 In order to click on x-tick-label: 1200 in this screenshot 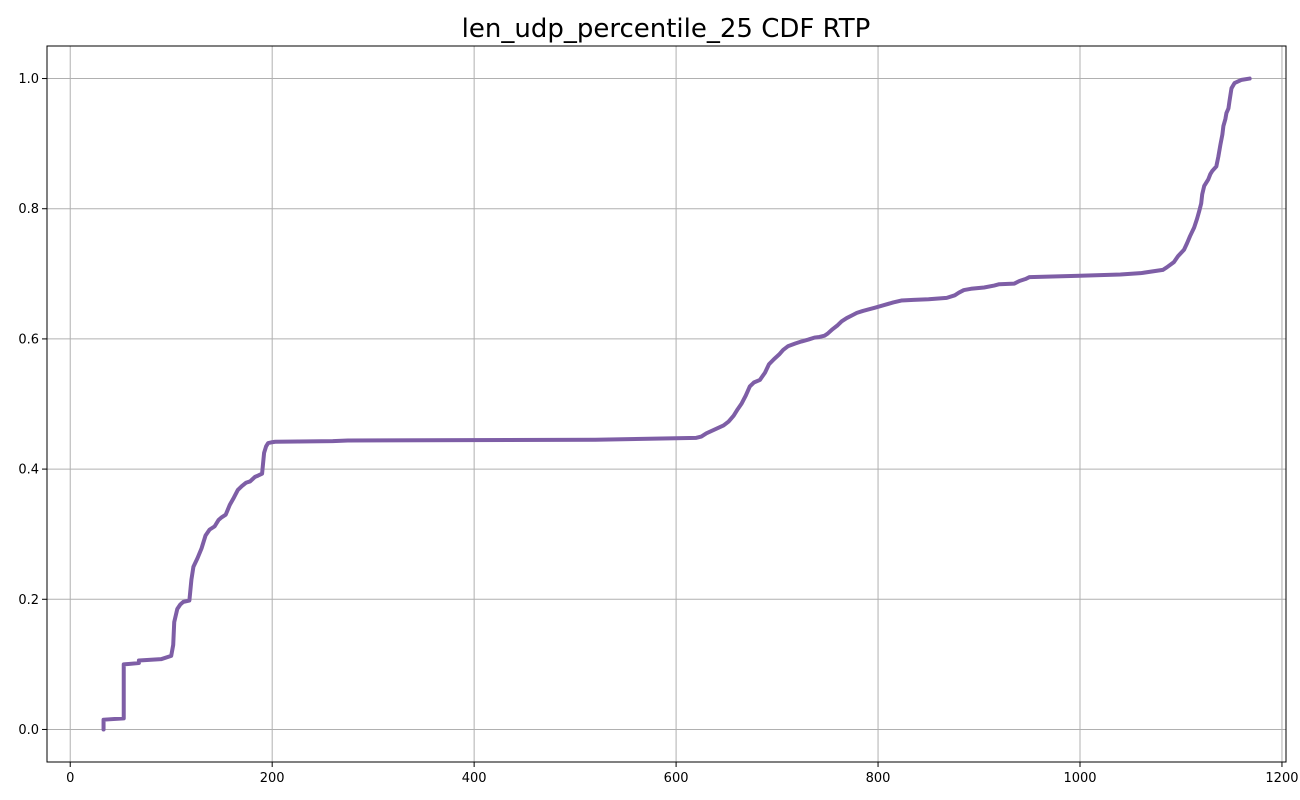, I will do `click(1281, 778)`.